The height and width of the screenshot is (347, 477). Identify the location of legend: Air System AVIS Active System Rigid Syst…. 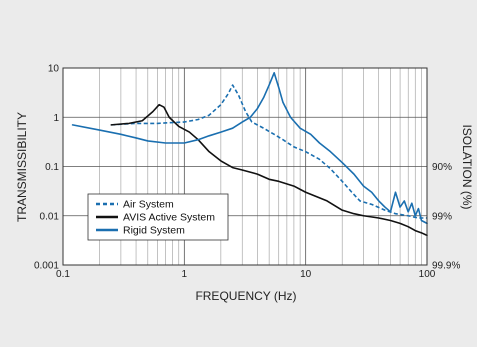
(158, 217).